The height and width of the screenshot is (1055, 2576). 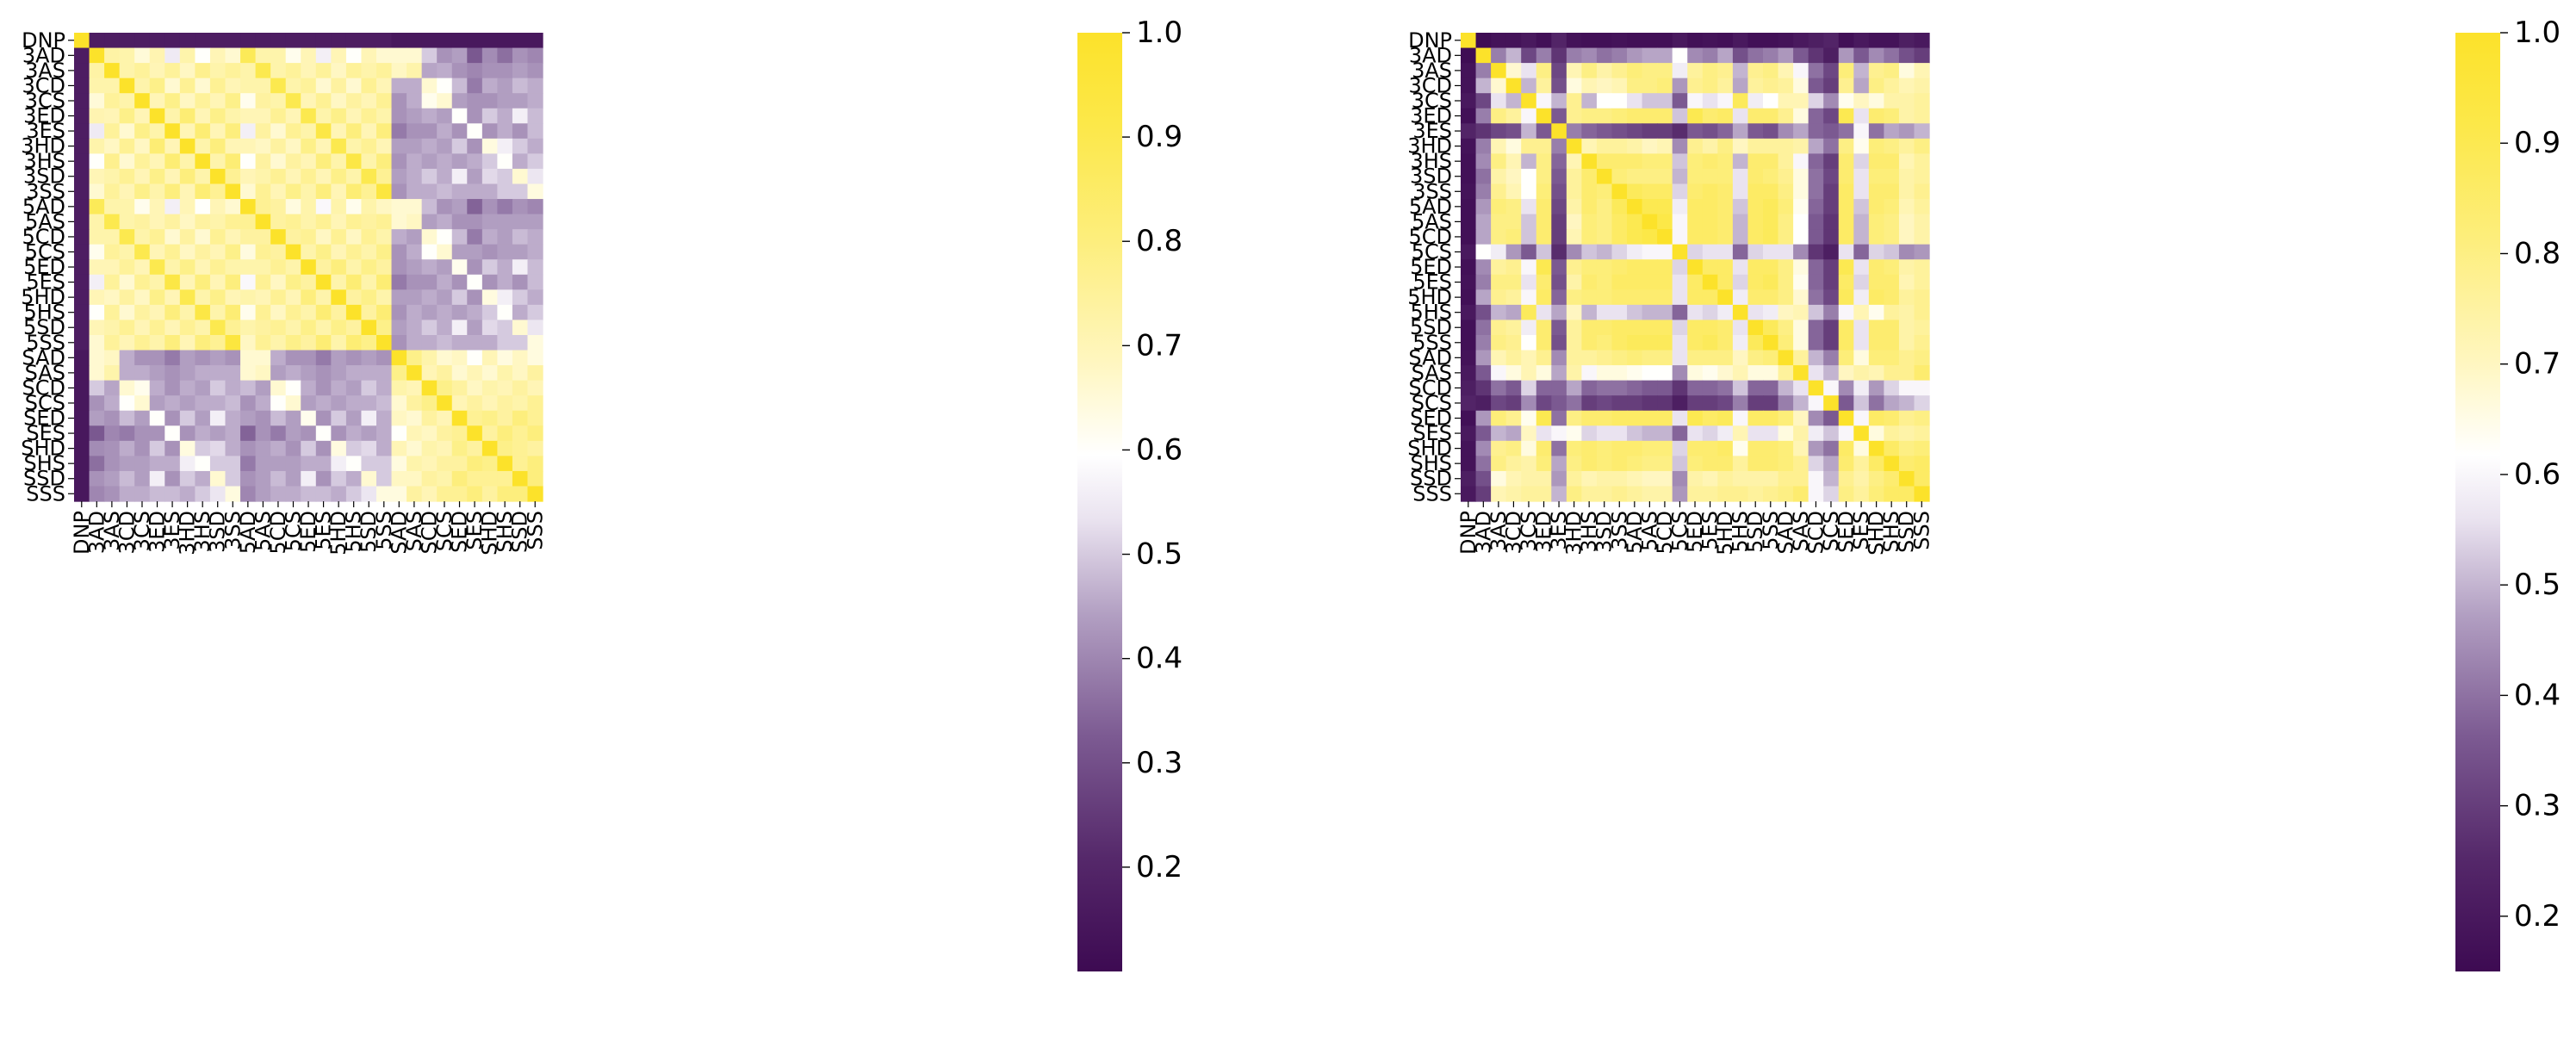 I want to click on x-tick-label: 5ES, so click(x=324, y=530).